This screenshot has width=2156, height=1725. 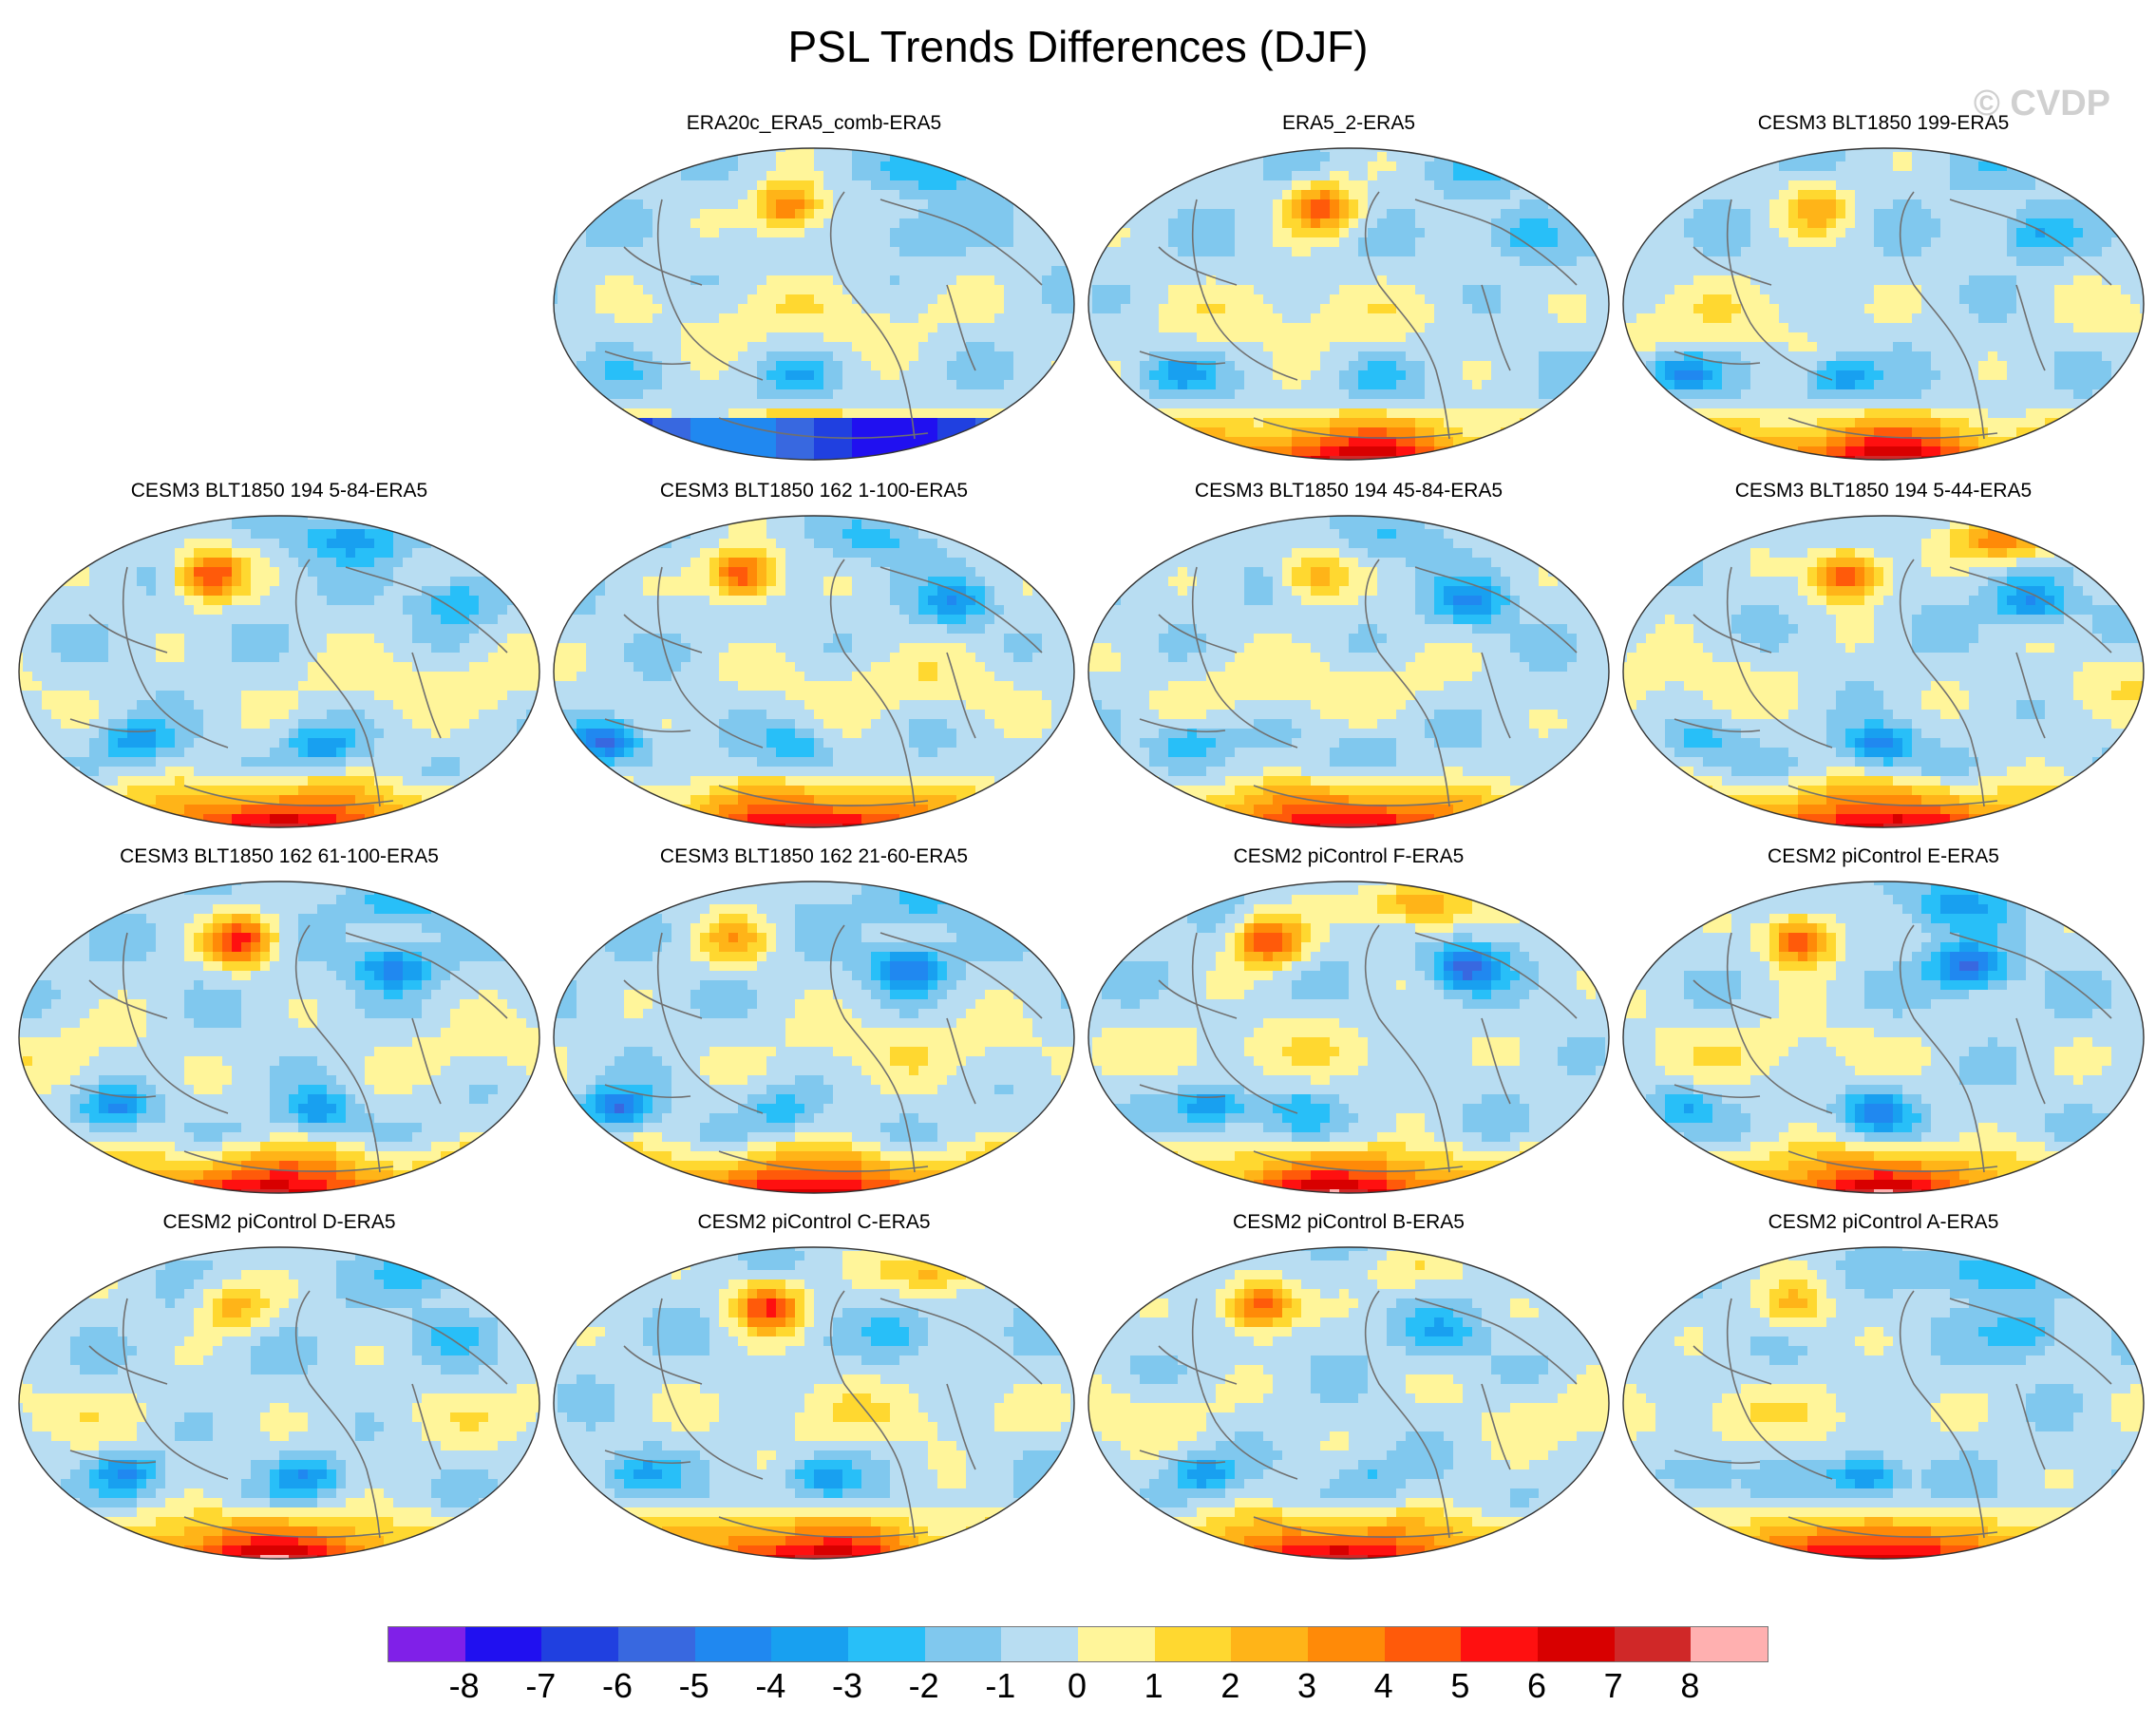 What do you see at coordinates (814, 1222) in the screenshot?
I see `panel-title: CESM2 piControl C-ERA5` at bounding box center [814, 1222].